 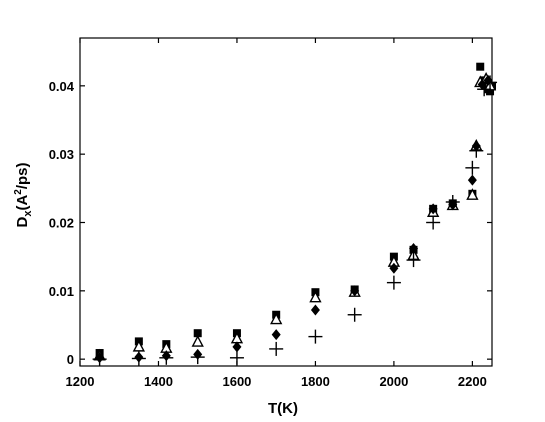 What do you see at coordinates (61, 223) in the screenshot?
I see `y-tick-label: 0.02` at bounding box center [61, 223].